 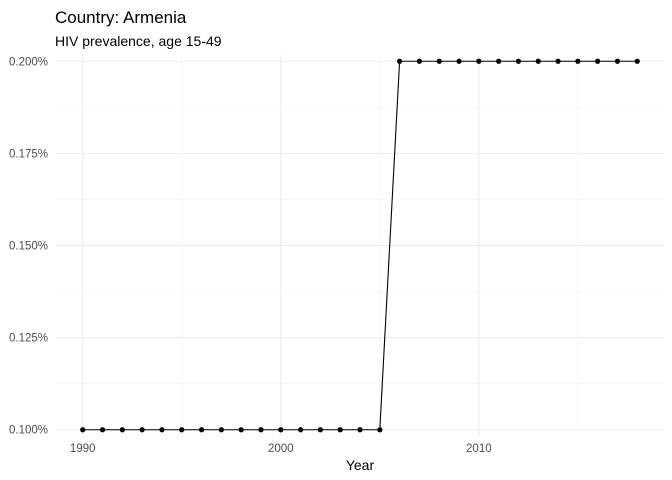 I want to click on x-axis-title: Year, so click(x=360, y=465).